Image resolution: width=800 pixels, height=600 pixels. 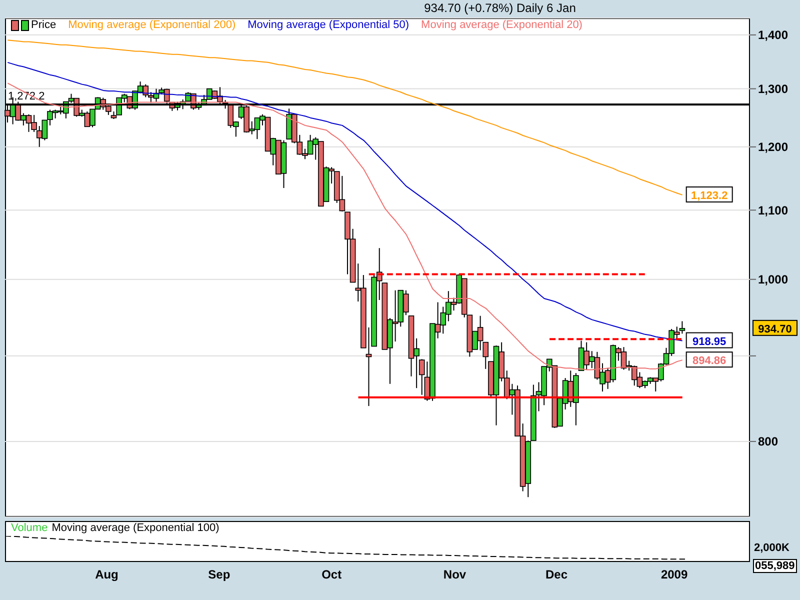 What do you see at coordinates (332, 575) in the screenshot?
I see `x-tick-label: Oct` at bounding box center [332, 575].